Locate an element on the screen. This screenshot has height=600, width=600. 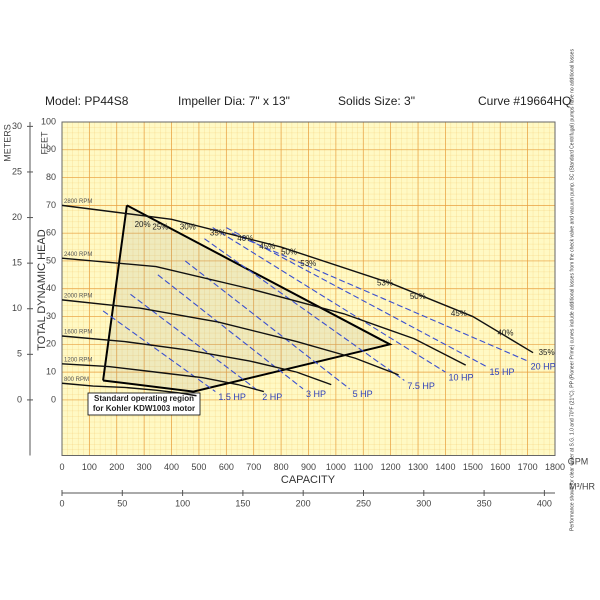
x2-tick-label: 100 is located at coordinates (182, 503).